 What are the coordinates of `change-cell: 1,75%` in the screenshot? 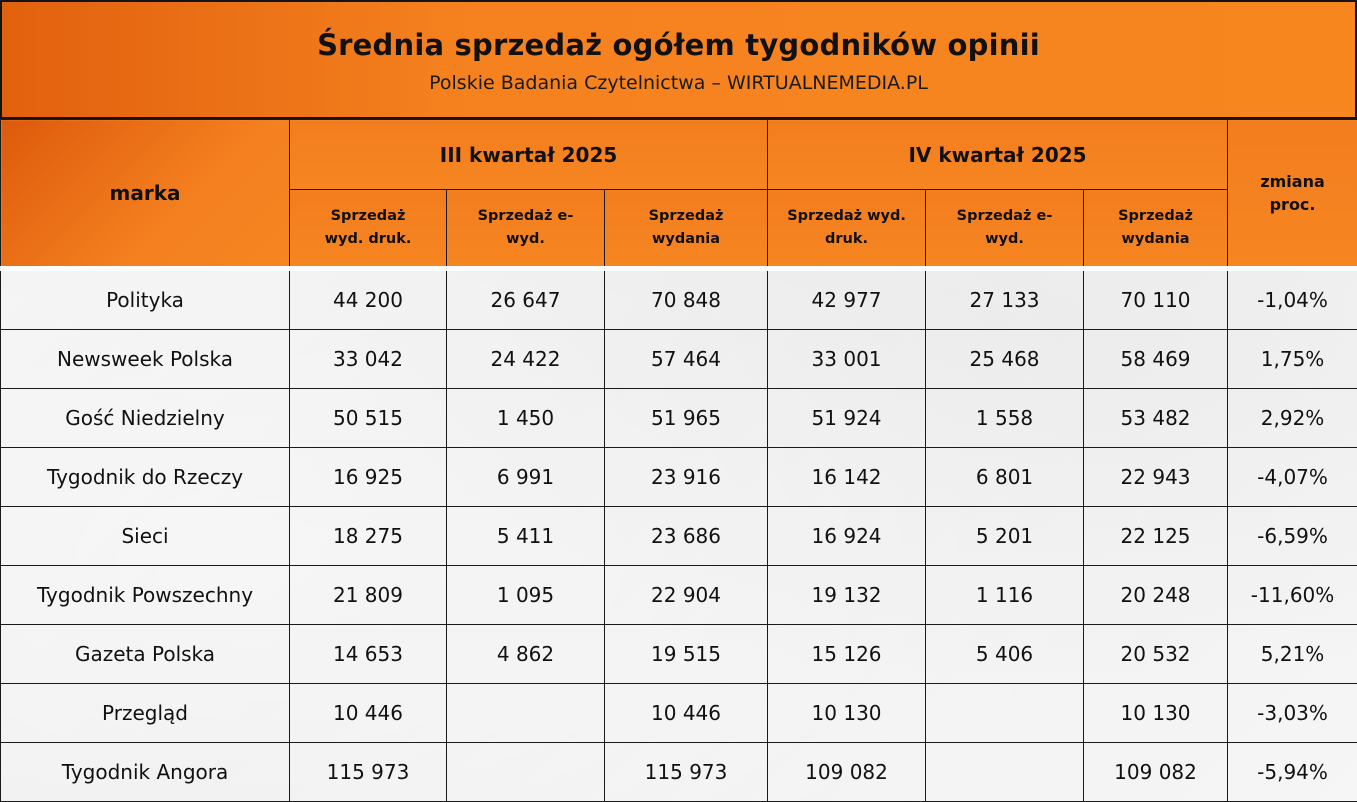 It's located at (1292, 359).